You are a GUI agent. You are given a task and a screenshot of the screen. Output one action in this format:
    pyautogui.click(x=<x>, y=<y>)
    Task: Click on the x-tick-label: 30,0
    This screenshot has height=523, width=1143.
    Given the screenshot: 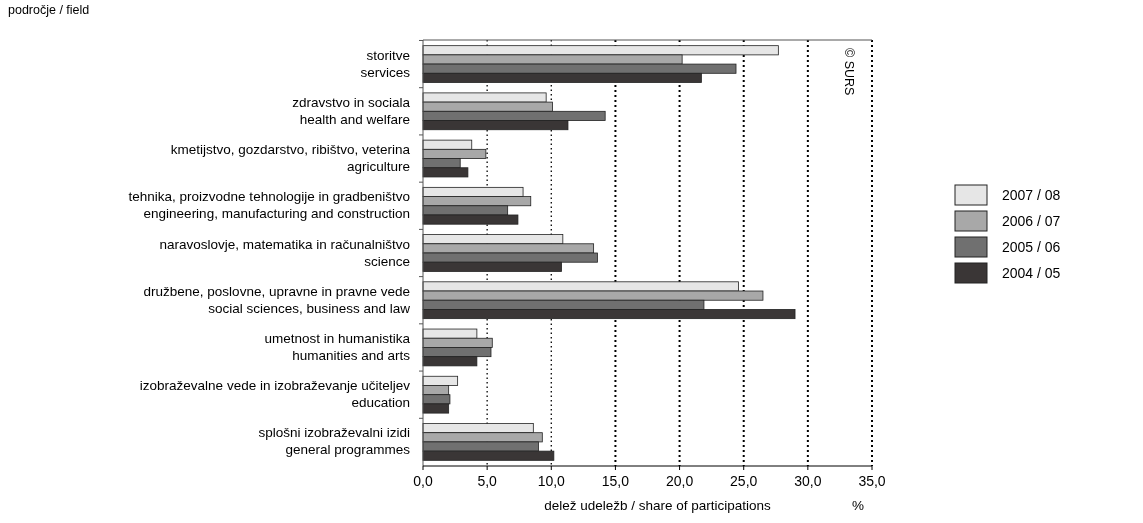 What is the action you would take?
    pyautogui.click(x=808, y=481)
    